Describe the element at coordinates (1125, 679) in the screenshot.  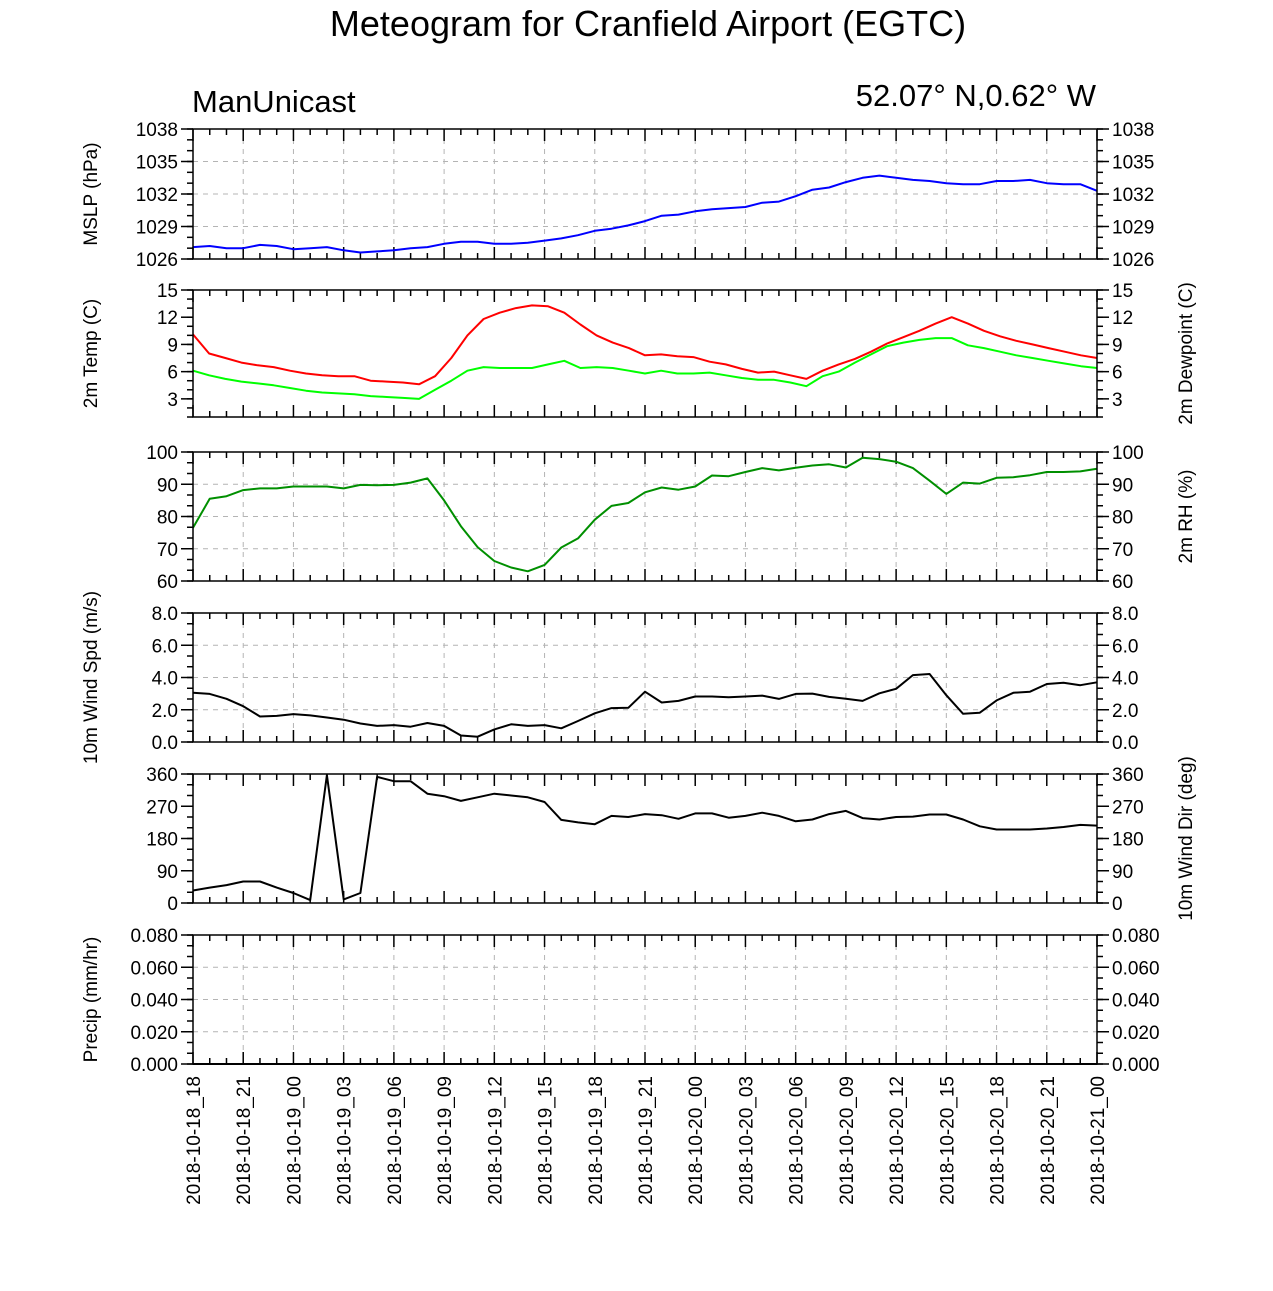
I see `y-tick-label-right: 4.0` at that location.